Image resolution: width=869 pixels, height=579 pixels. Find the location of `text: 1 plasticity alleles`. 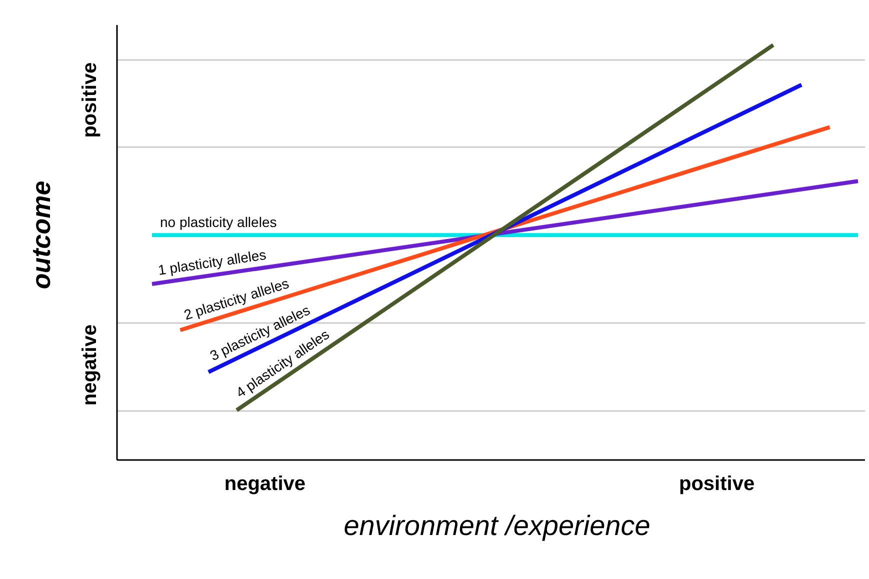

text: 1 plasticity alleles is located at coordinates (212, 262).